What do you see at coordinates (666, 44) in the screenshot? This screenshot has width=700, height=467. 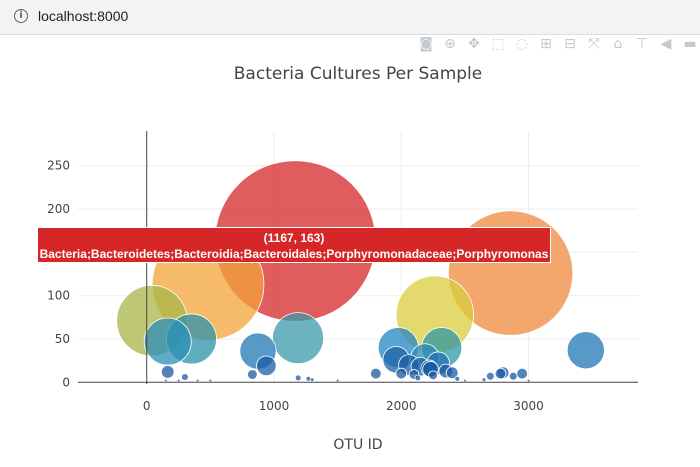 I see `hover-closest-icon: ◀` at bounding box center [666, 44].